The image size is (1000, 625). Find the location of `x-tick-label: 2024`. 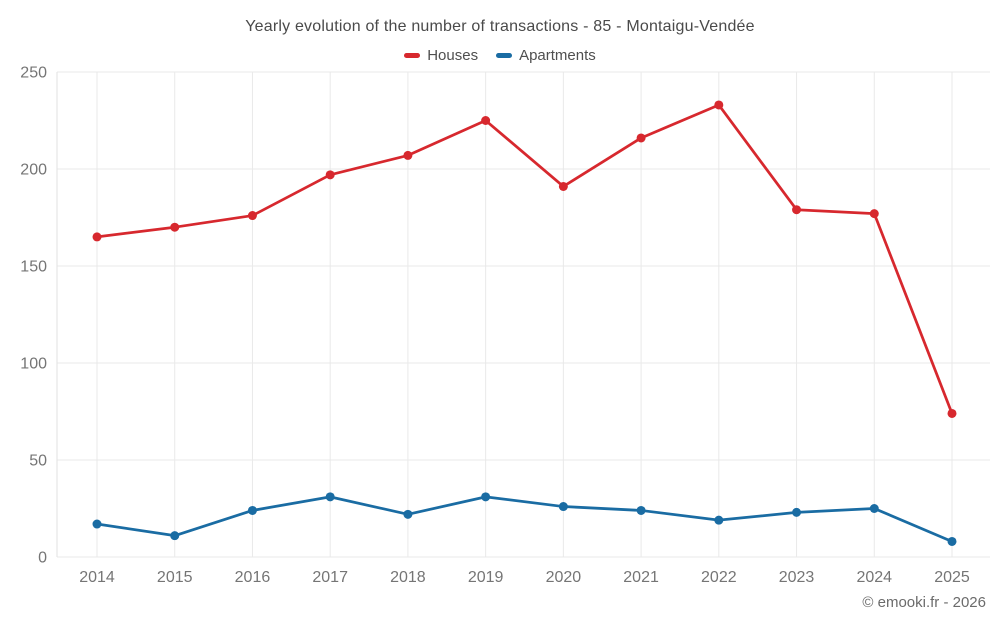

x-tick-label: 2024 is located at coordinates (874, 577).